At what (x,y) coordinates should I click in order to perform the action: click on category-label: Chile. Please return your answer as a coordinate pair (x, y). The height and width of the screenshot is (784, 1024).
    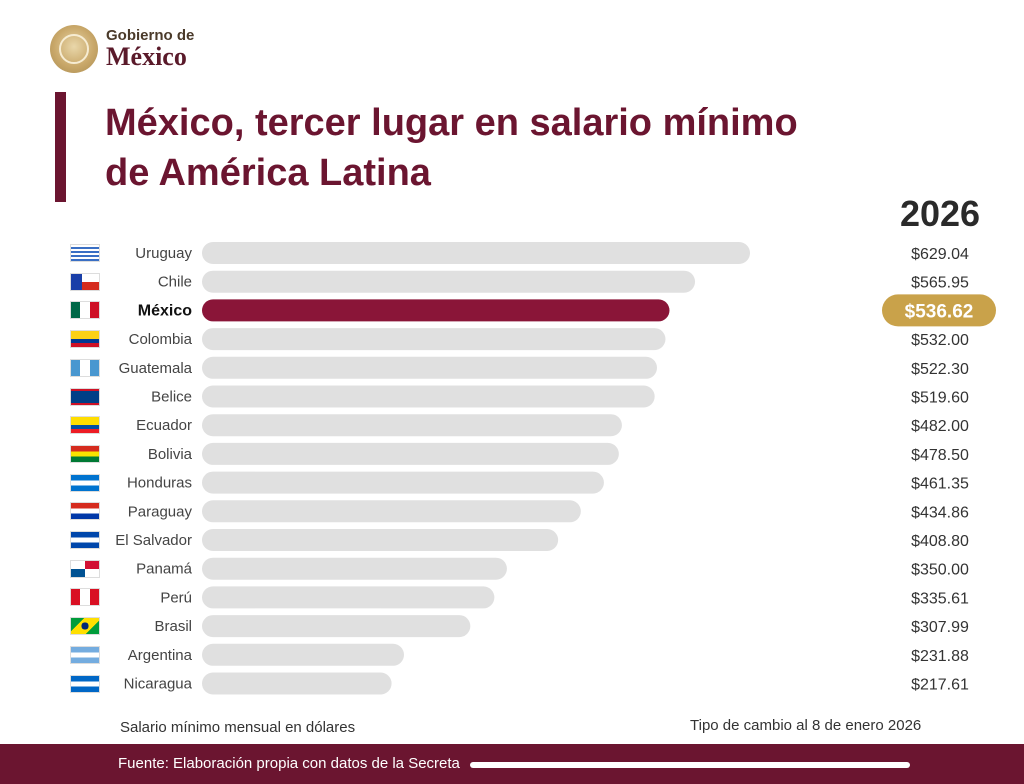
    Looking at the image, I should click on (175, 282).